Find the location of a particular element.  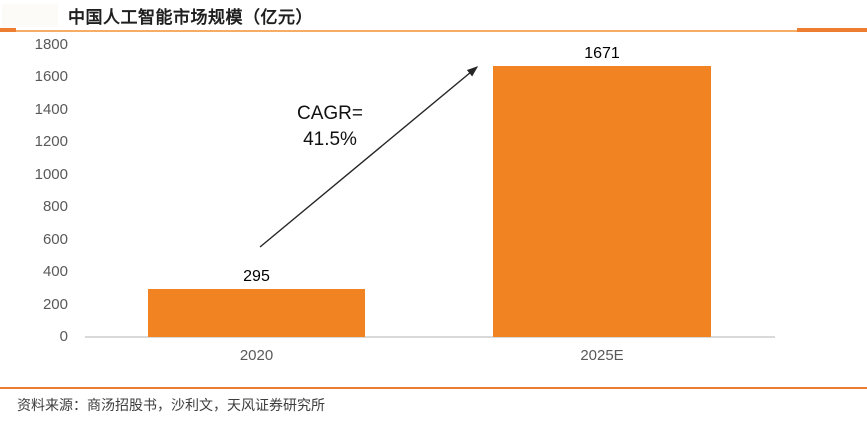

x-tick-label-2025E: 2025E is located at coordinates (602, 355).